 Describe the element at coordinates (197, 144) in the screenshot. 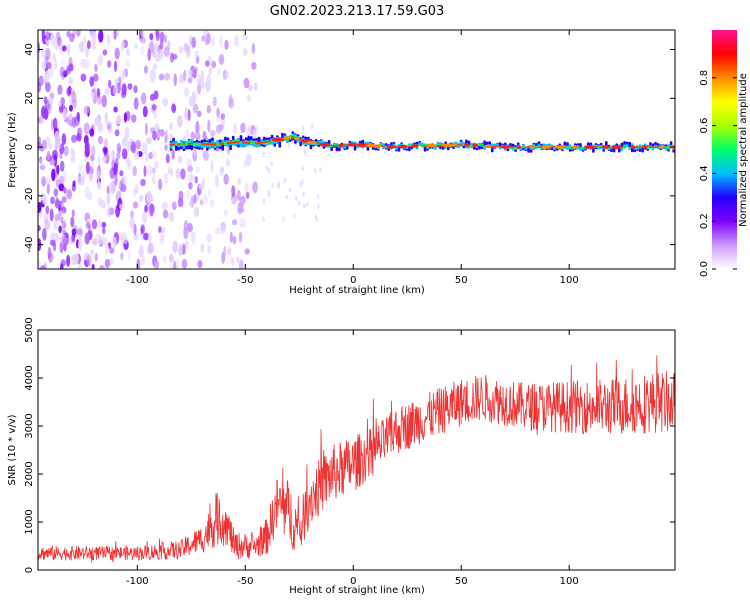

I see `spectrogram-ridge-inner-cell` at that location.